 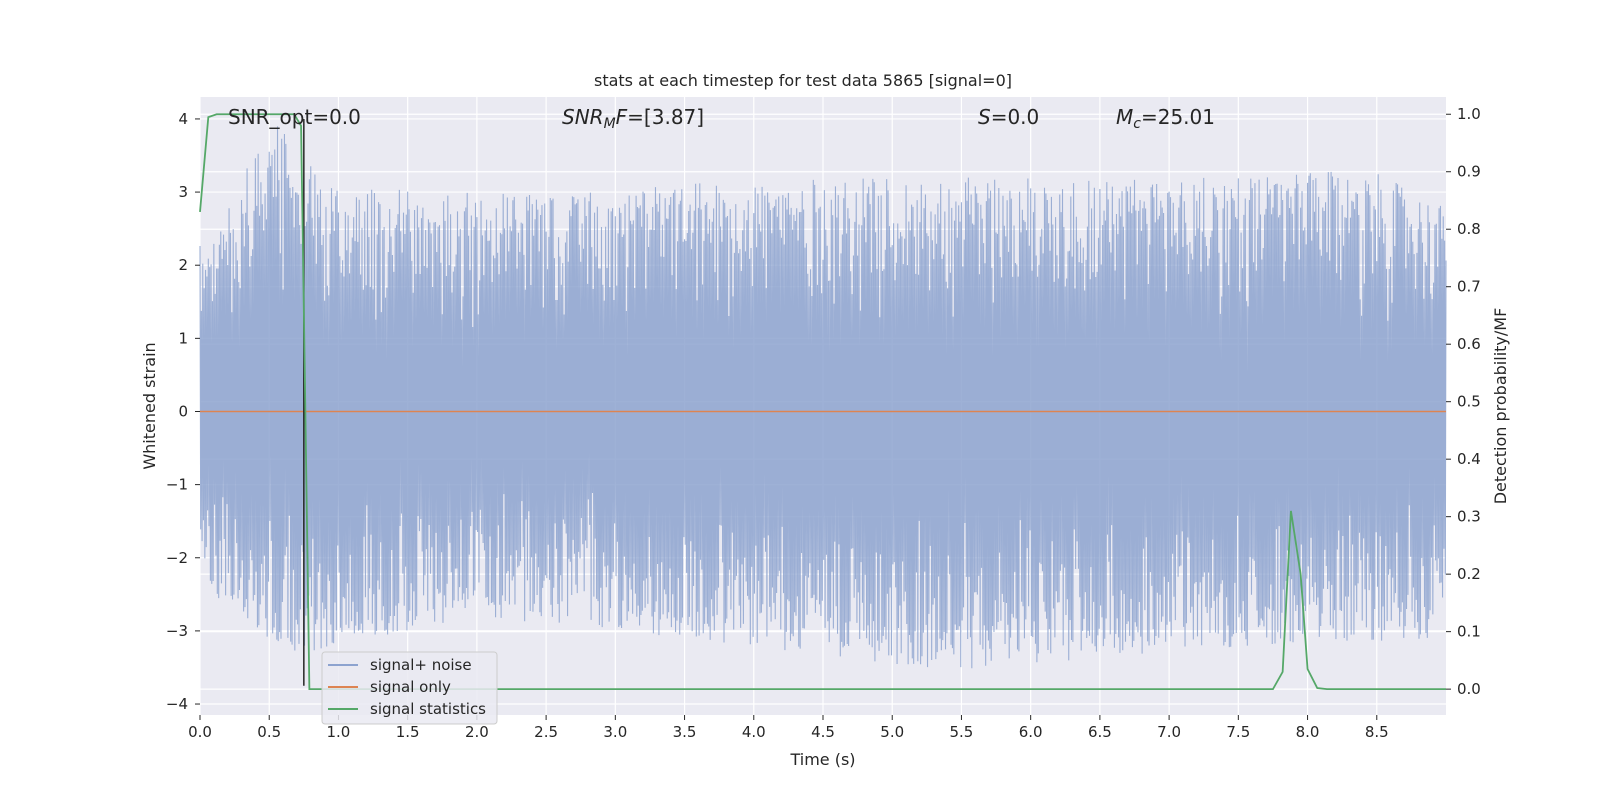 I want to click on y2-tick-label: 0.0, so click(x=1469, y=689).